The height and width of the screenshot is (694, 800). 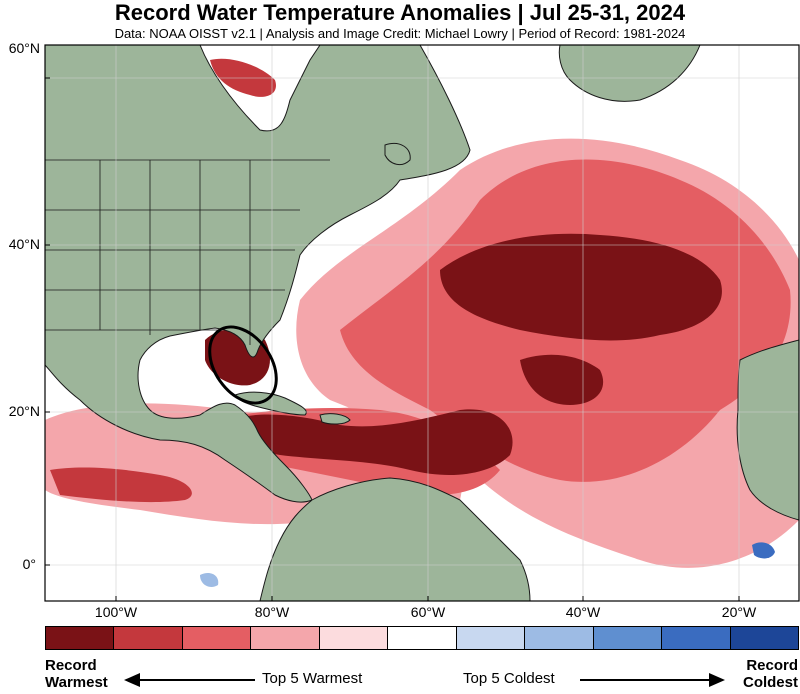 I want to click on hispaniola-island, so click(x=335, y=419).